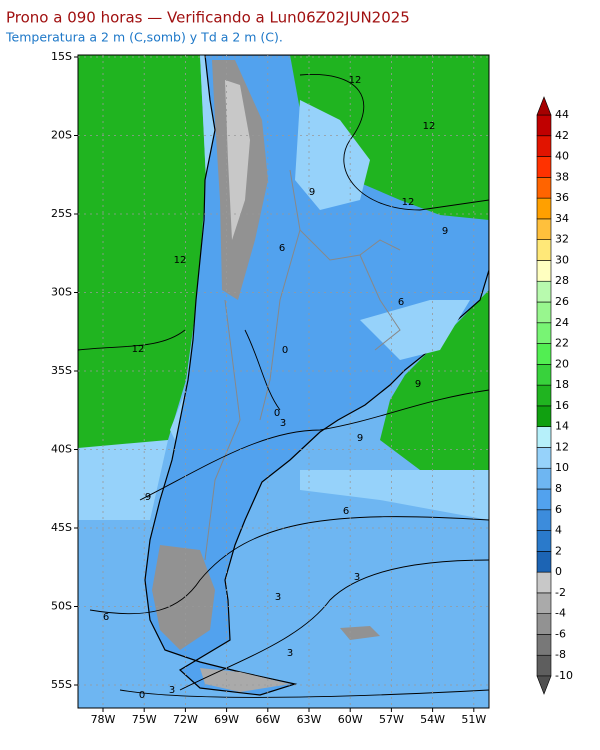 Image resolution: width=600 pixels, height=750 pixels. I want to click on colorbar-label: 30, so click(562, 259).